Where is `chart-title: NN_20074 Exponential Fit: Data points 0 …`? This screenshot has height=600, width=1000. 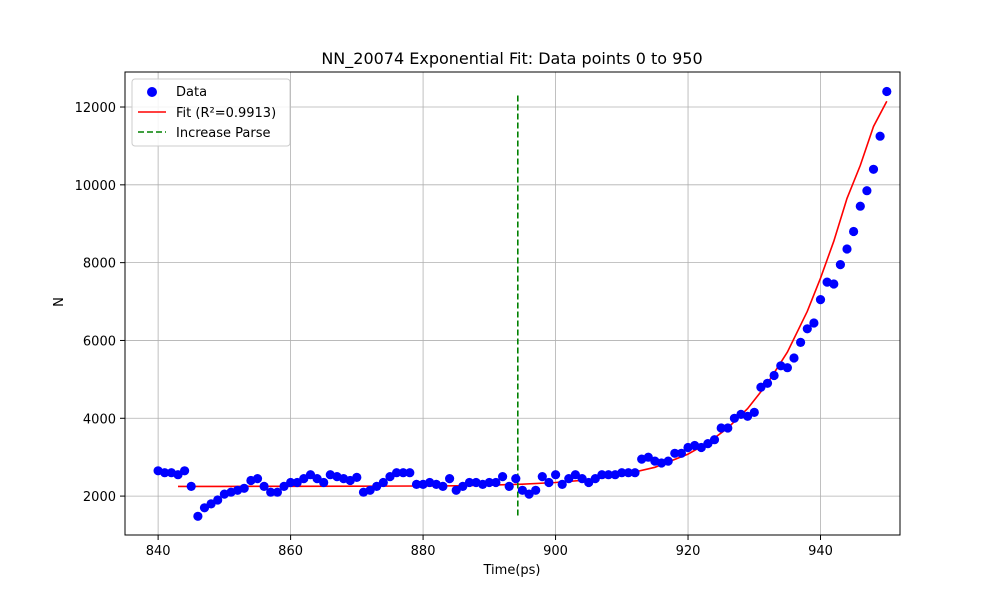 chart-title: NN_20074 Exponential Fit: Data points 0 … is located at coordinates (511, 59).